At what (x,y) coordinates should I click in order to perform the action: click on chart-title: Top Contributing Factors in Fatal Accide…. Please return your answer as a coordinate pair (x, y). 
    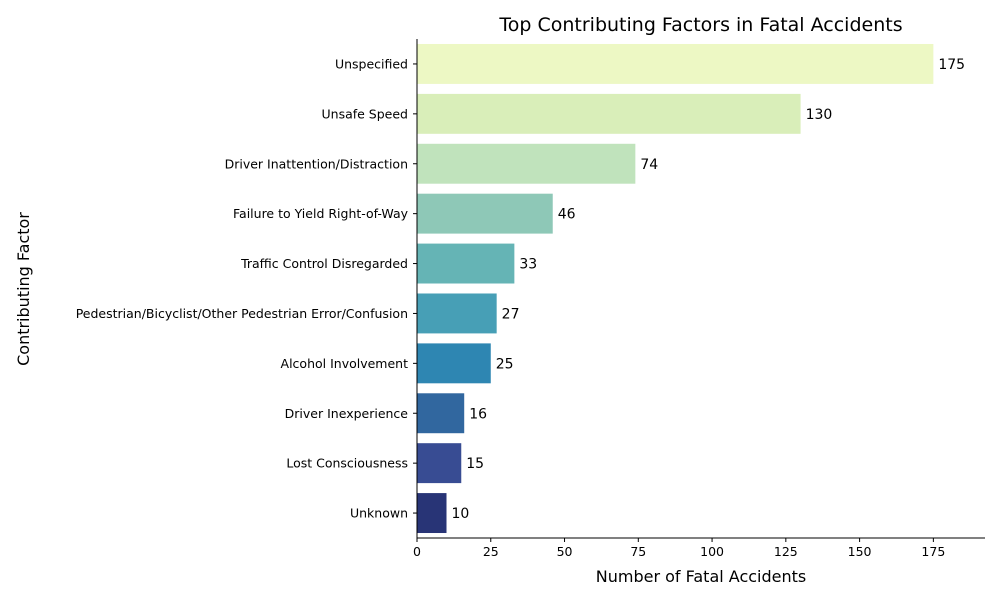
    Looking at the image, I should click on (700, 25).